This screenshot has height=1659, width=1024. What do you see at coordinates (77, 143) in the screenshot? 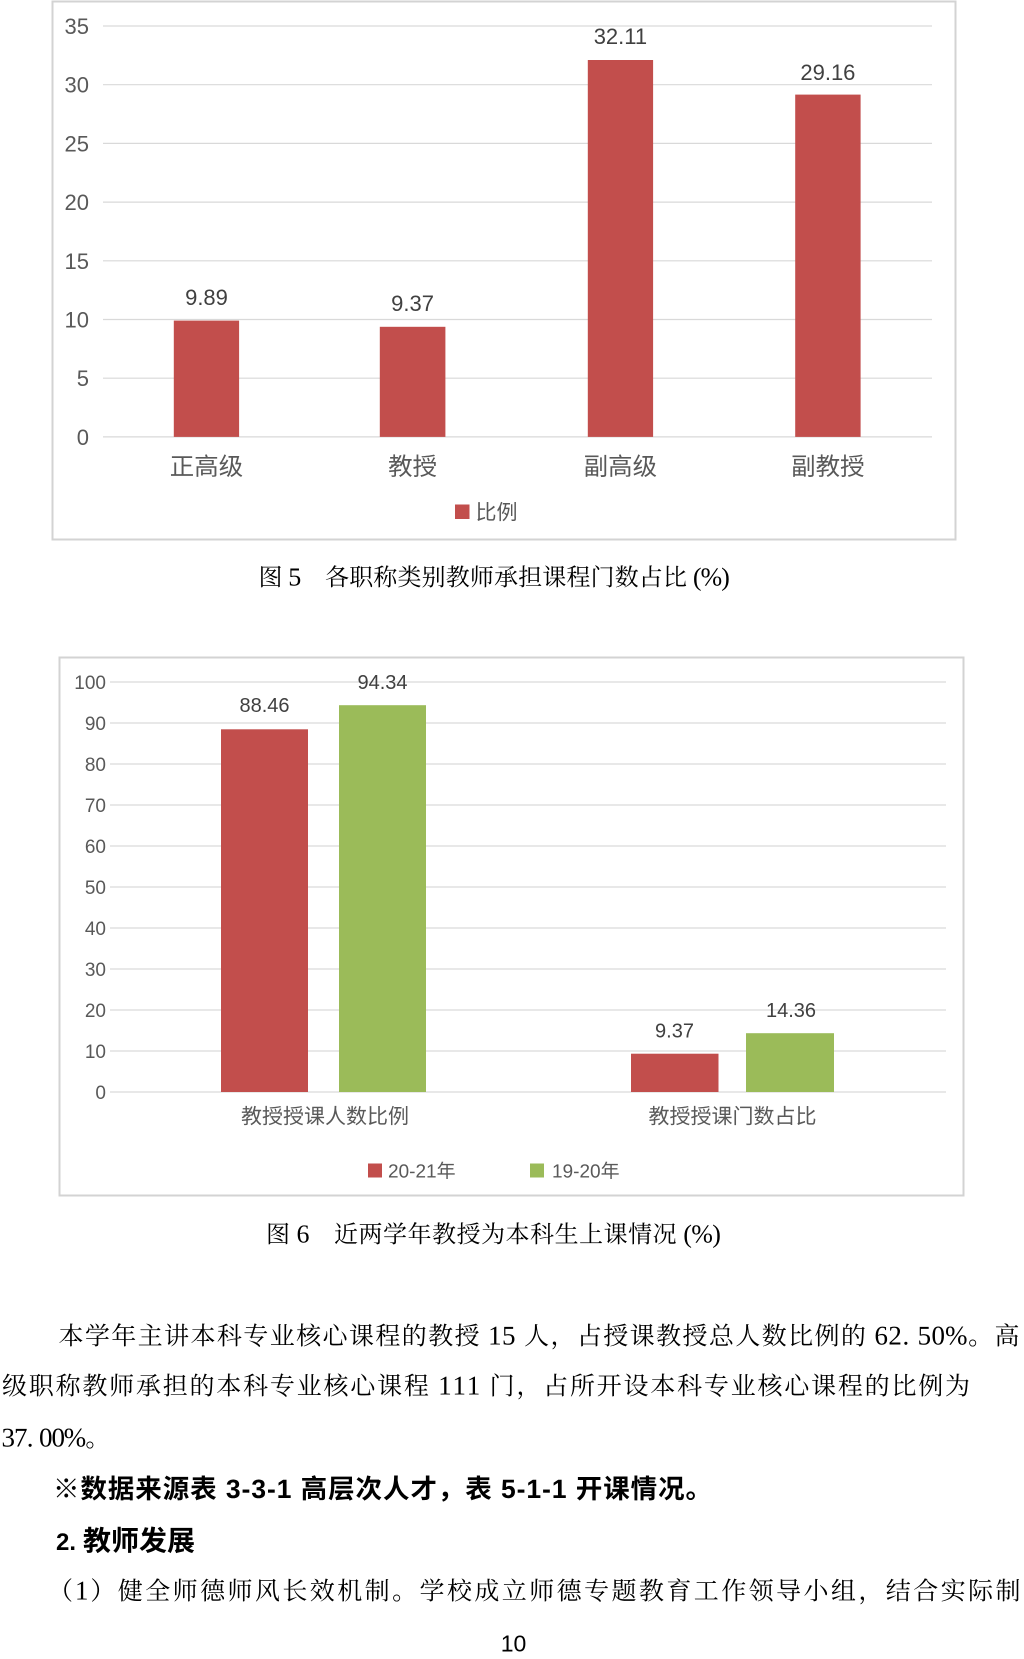
I see `svg-text: 25` at bounding box center [77, 143].